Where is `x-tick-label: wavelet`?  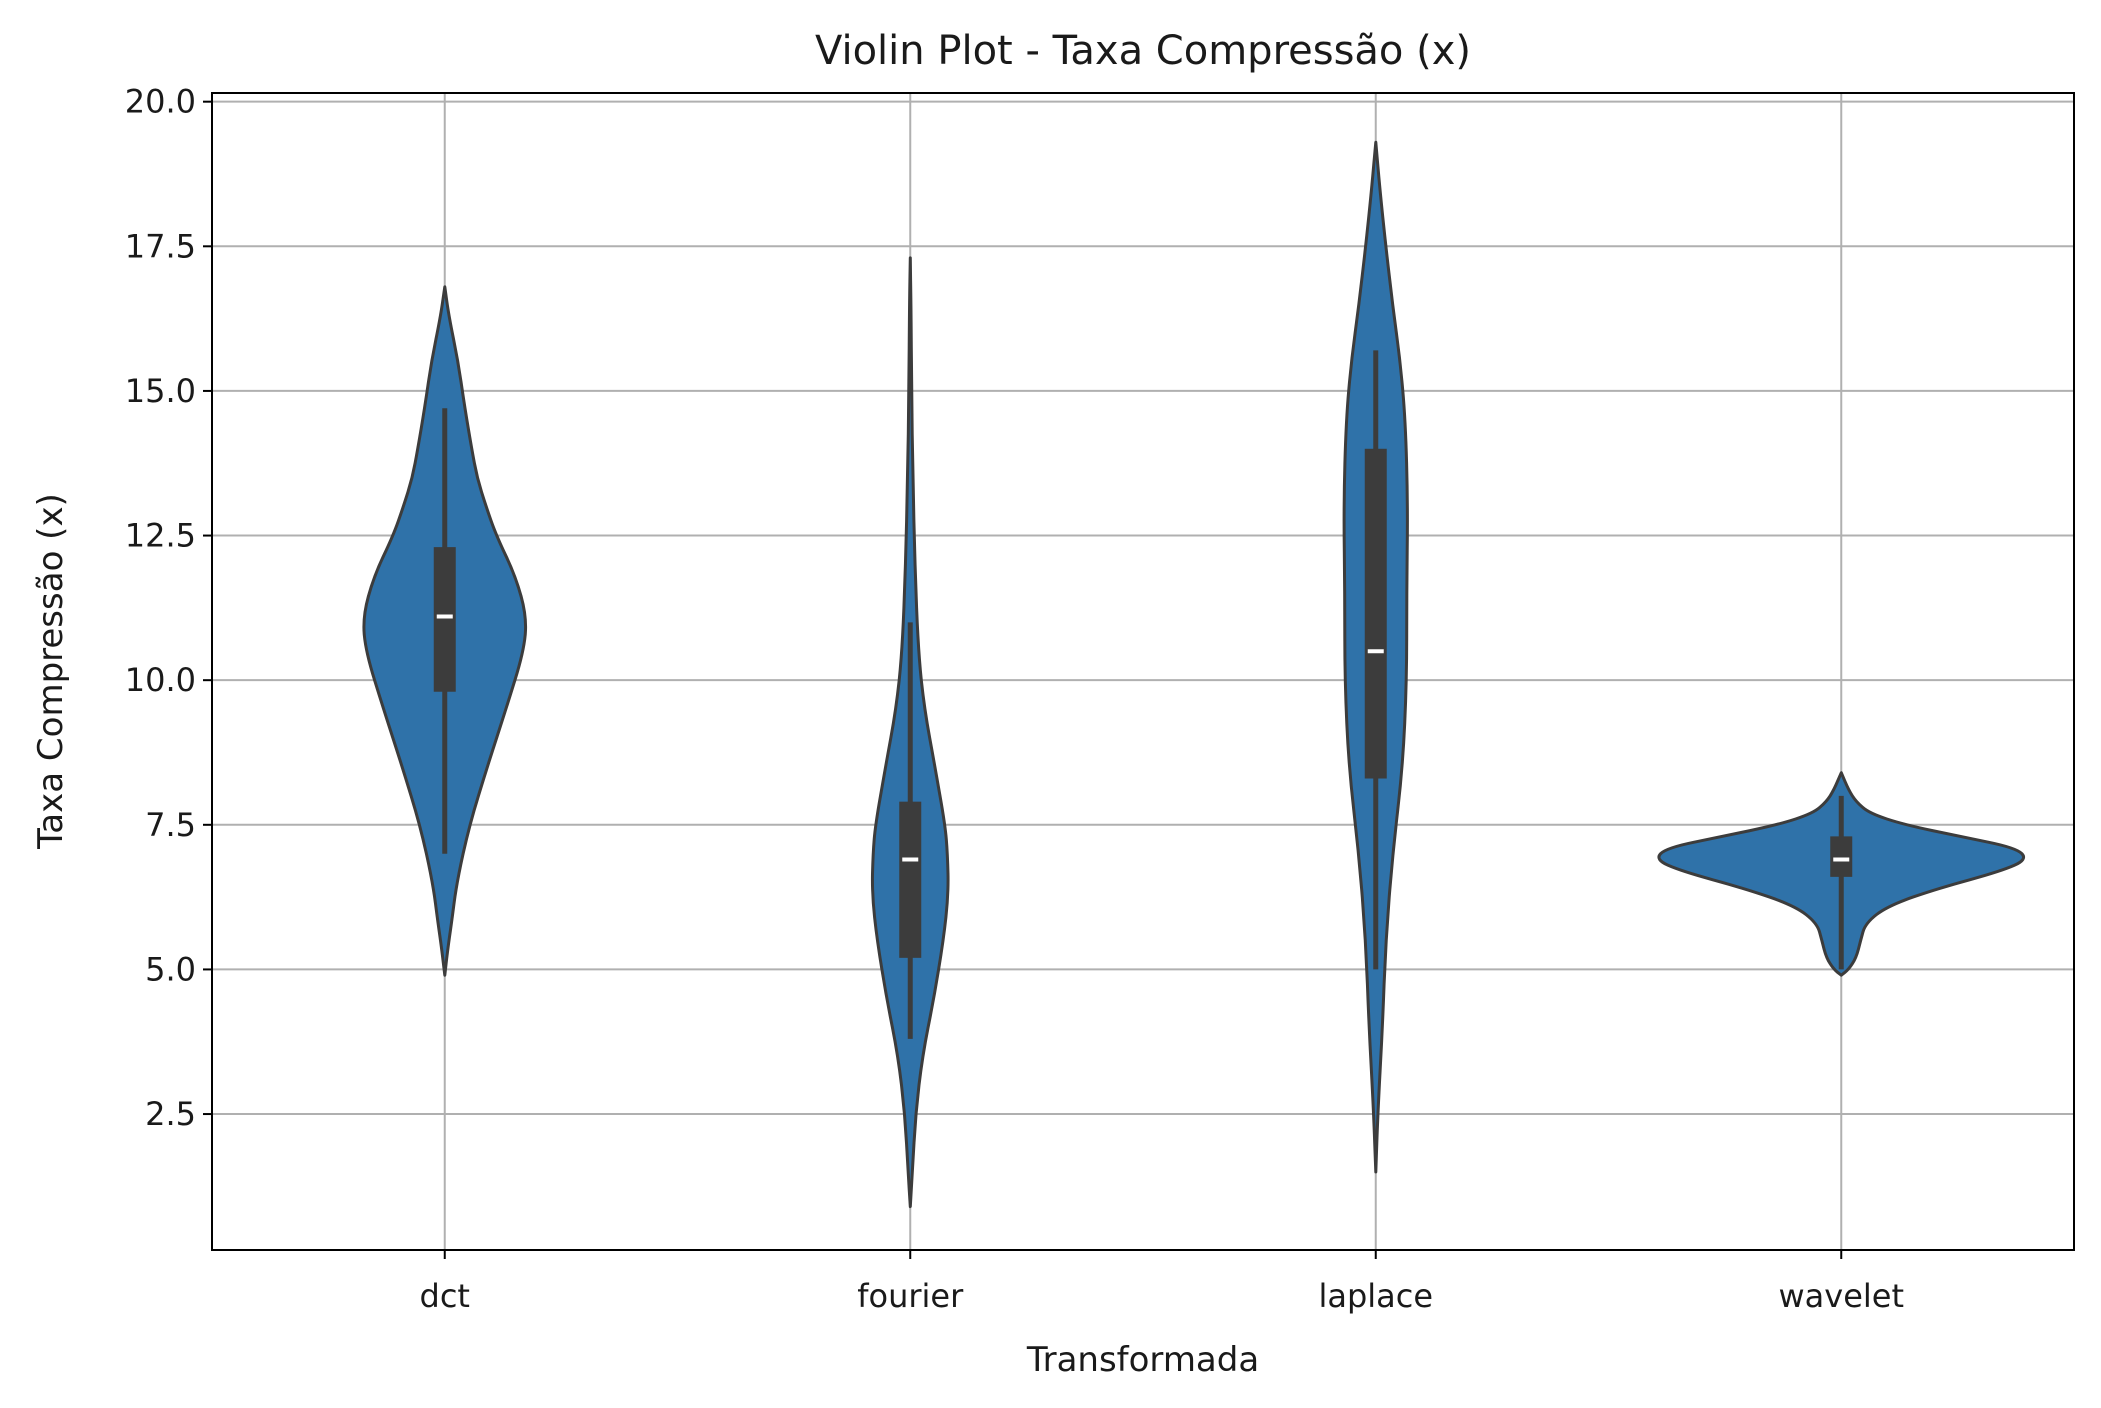
x-tick-label: wavelet is located at coordinates (1841, 1296).